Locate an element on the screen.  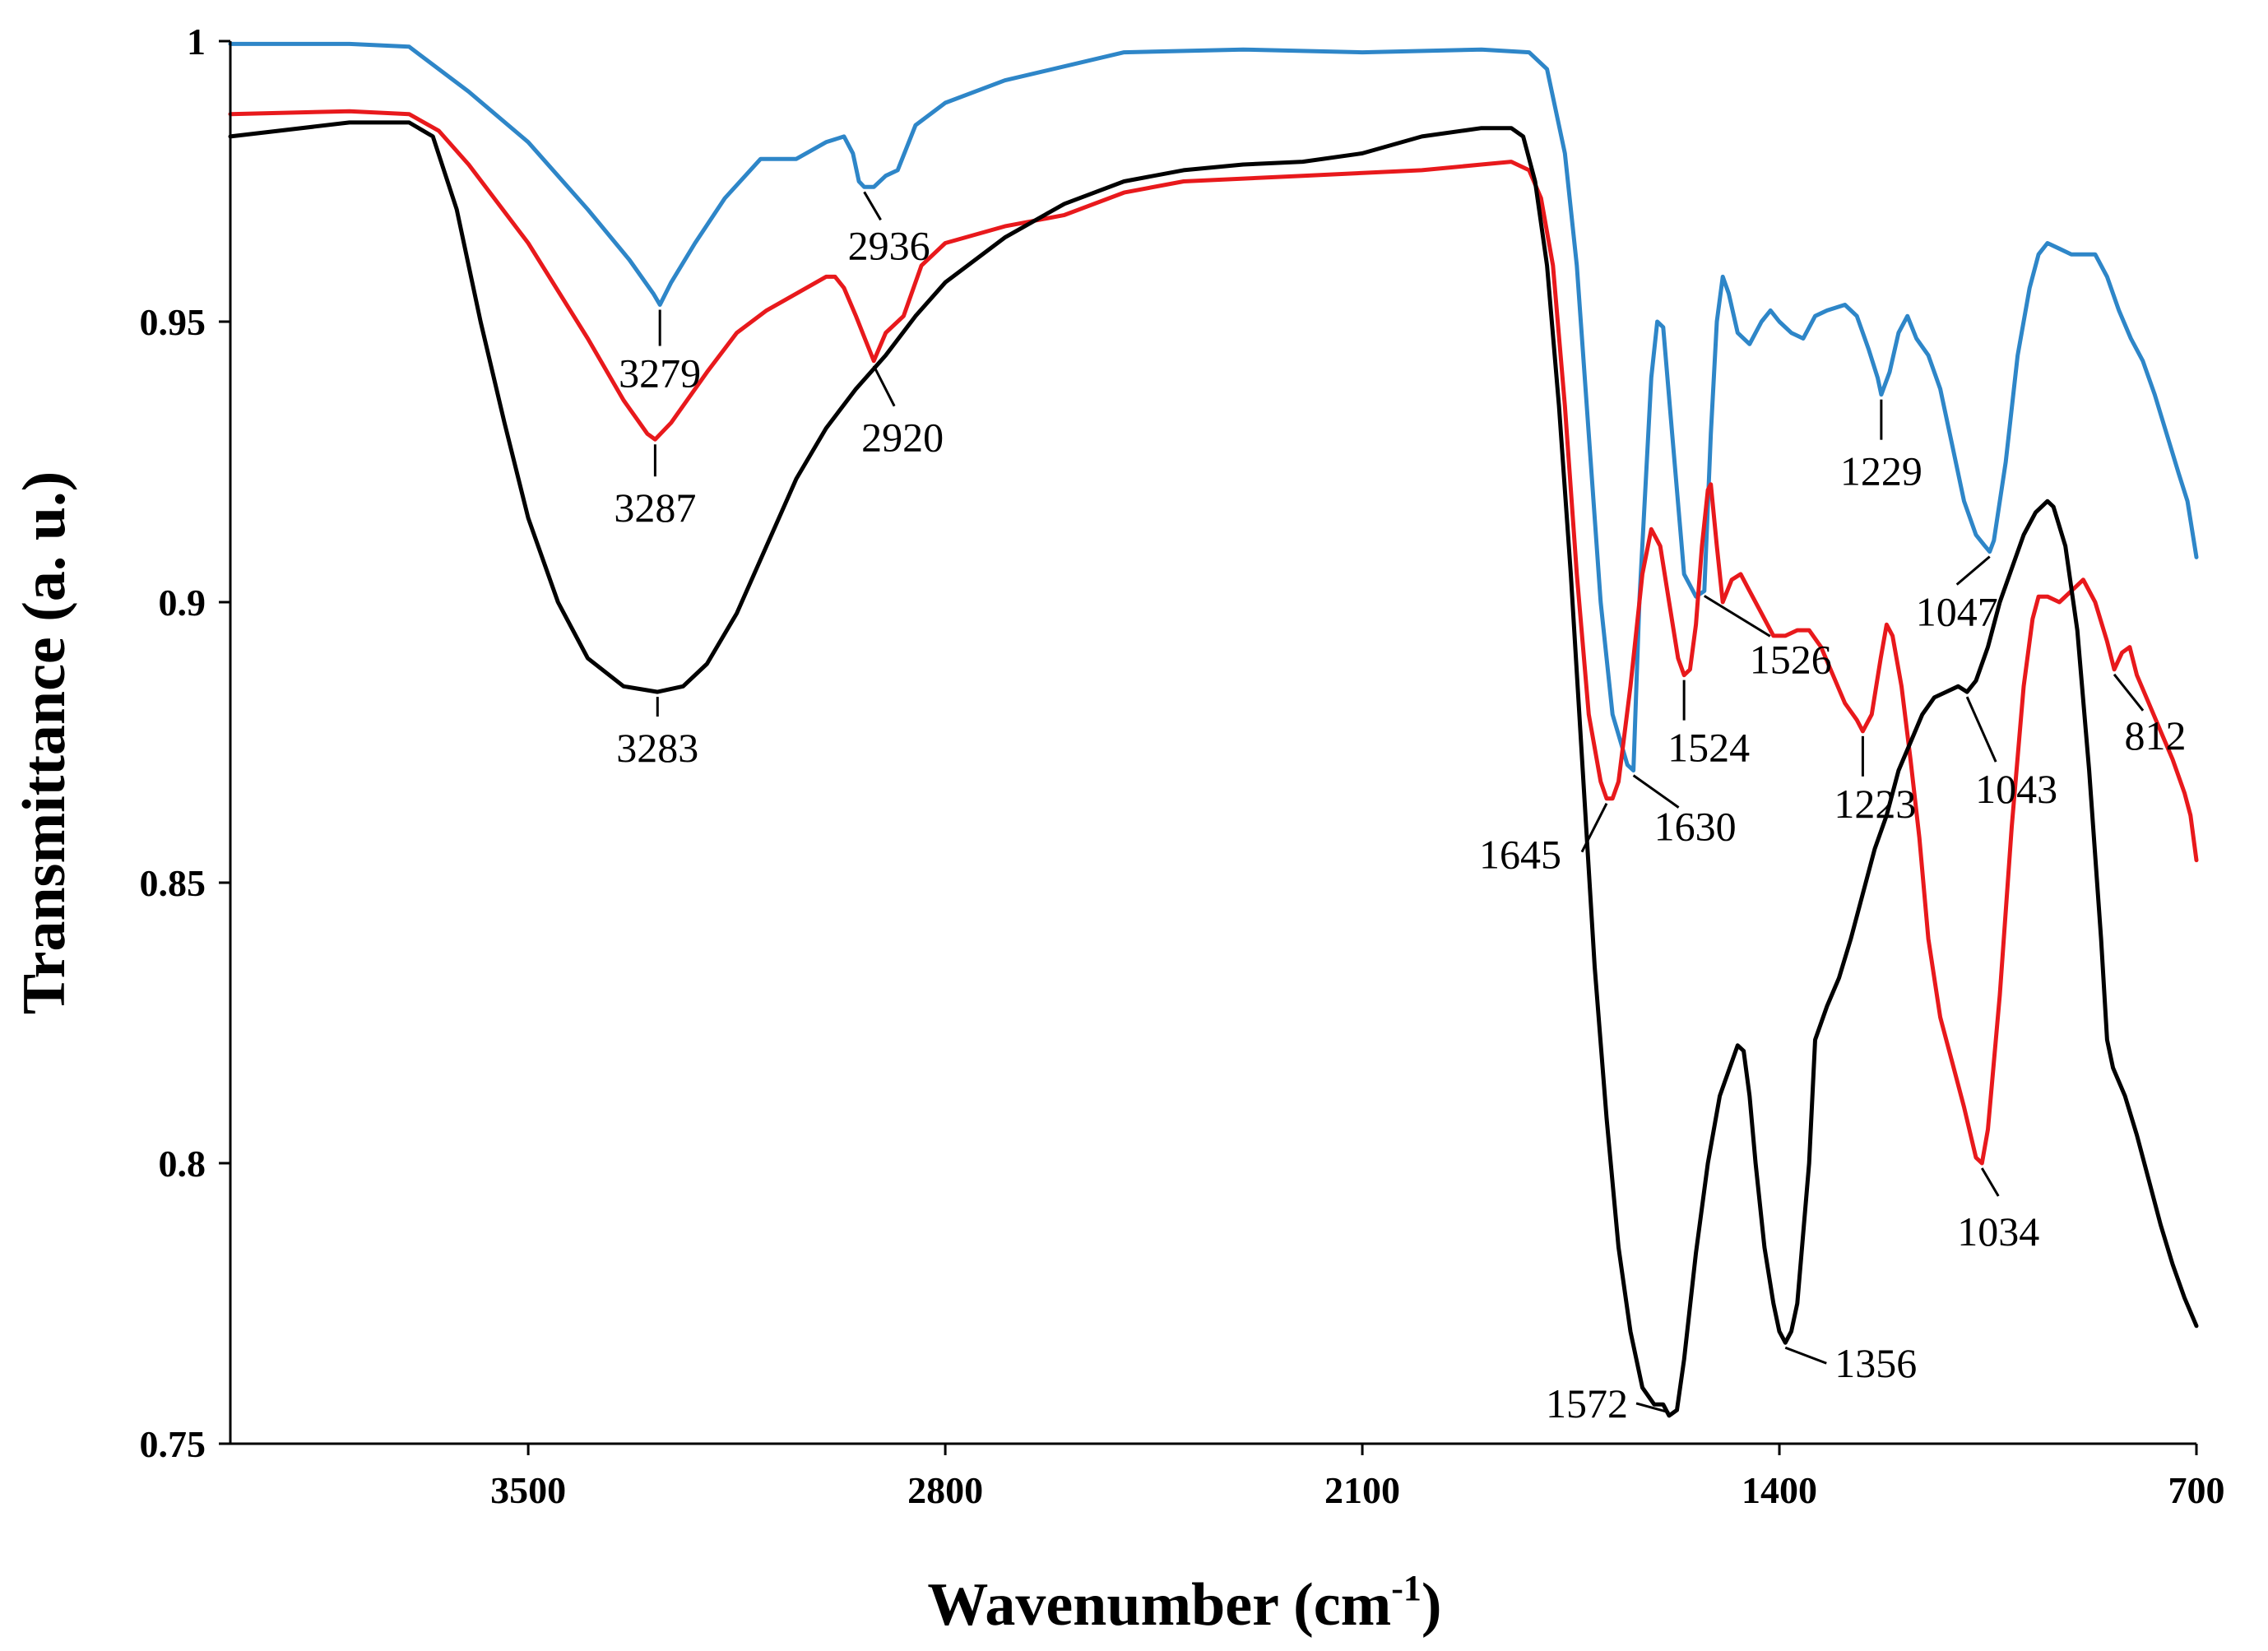
x-tick-label: 700 is located at coordinates (2196, 1490).